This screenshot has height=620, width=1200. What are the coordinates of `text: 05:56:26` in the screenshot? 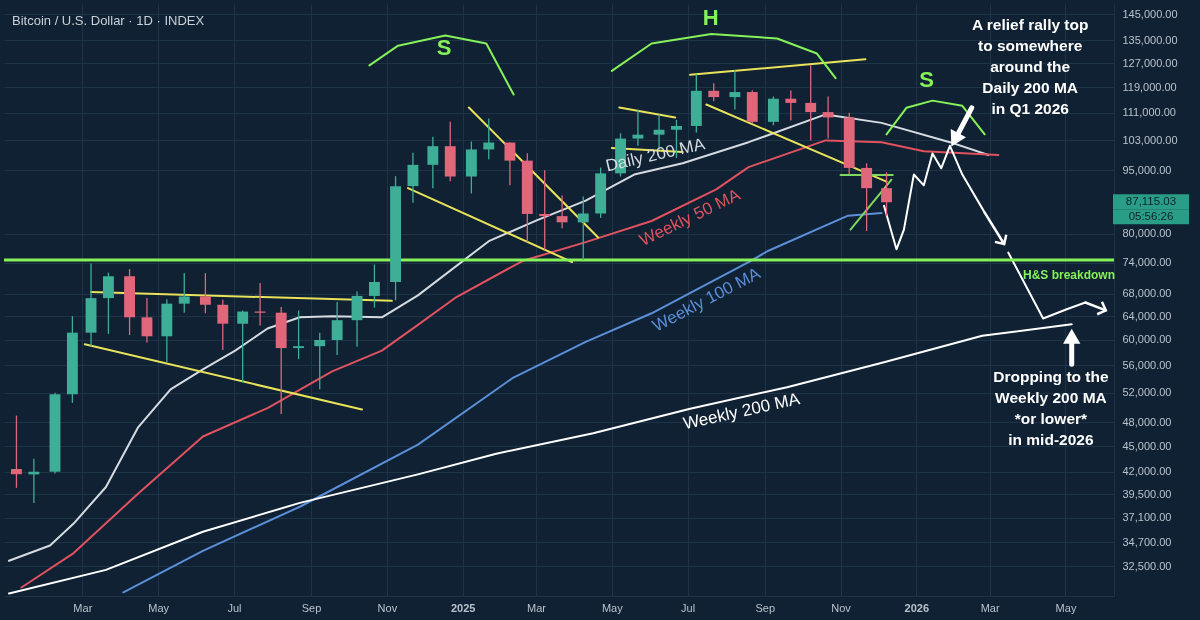 It's located at (1151, 216).